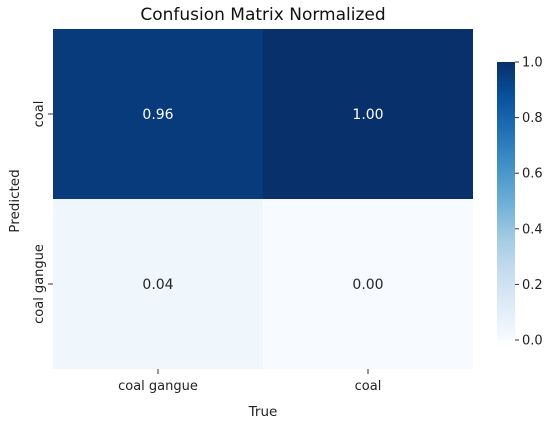 This screenshot has height=427, width=550. I want to click on y-tick-label: coal gangue, so click(39, 284).